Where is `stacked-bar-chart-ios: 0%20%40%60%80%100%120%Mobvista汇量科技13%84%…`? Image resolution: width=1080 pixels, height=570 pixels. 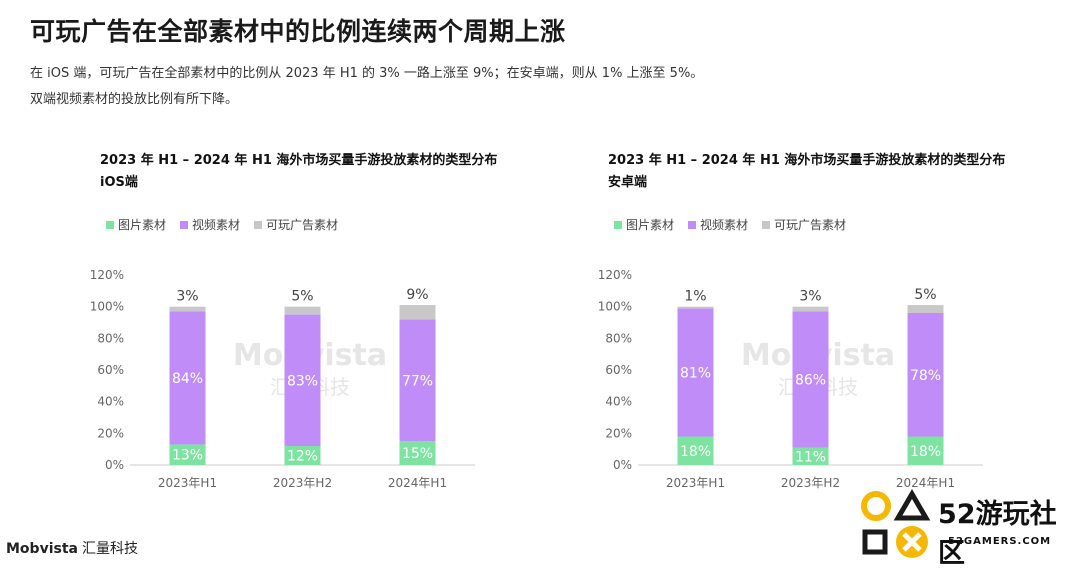 stacked-bar-chart-ios: 0%20%40%60%80%100%120%Mobvista汇量科技13%84%… is located at coordinates (282, 379).